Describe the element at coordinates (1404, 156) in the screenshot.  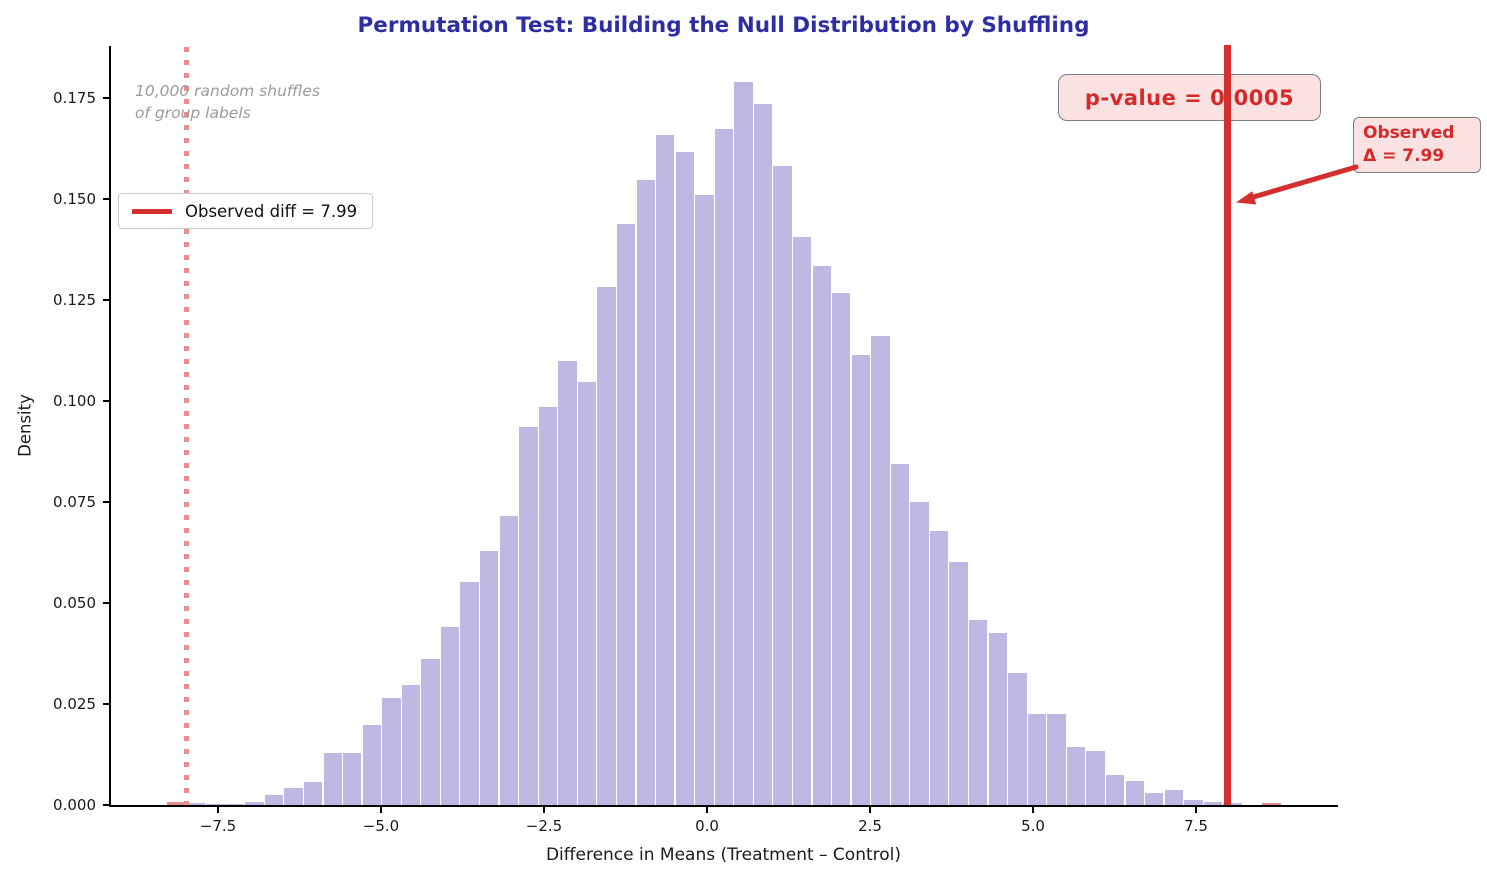
I see `observed-delta-line2: Δ = 7.99` at that location.